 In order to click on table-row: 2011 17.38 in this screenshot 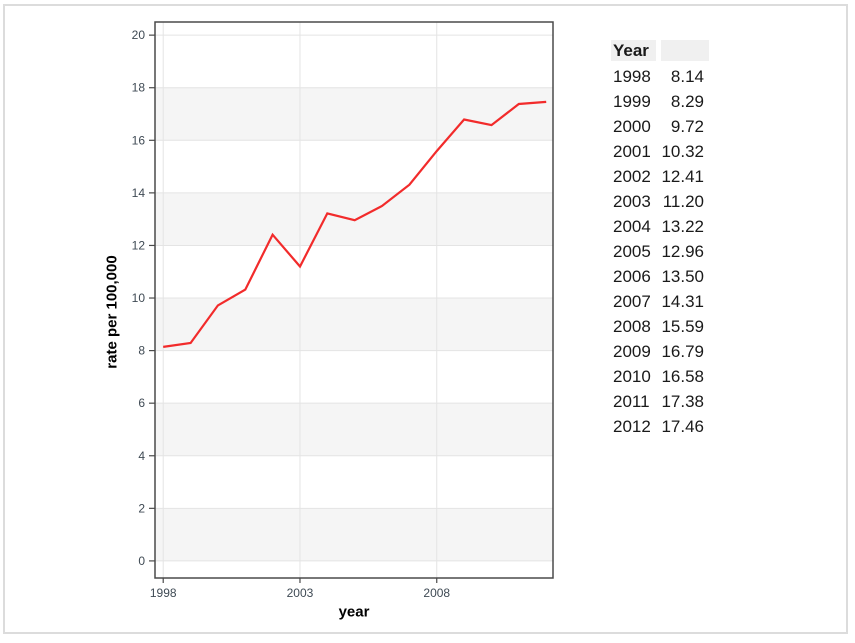, I will do `click(660, 401)`.